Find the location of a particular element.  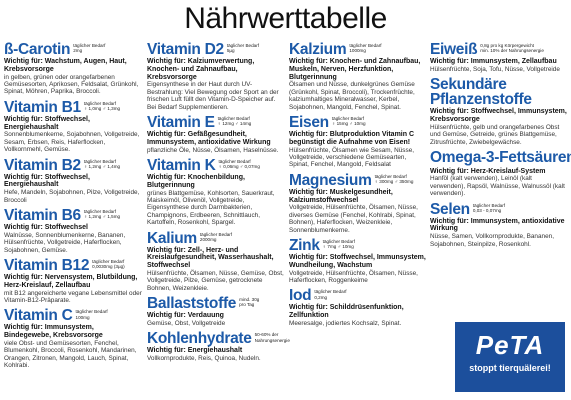

daily-need: täglicher Bedarf ♀ 12mg ♂ 14mg is located at coordinates (235, 120).